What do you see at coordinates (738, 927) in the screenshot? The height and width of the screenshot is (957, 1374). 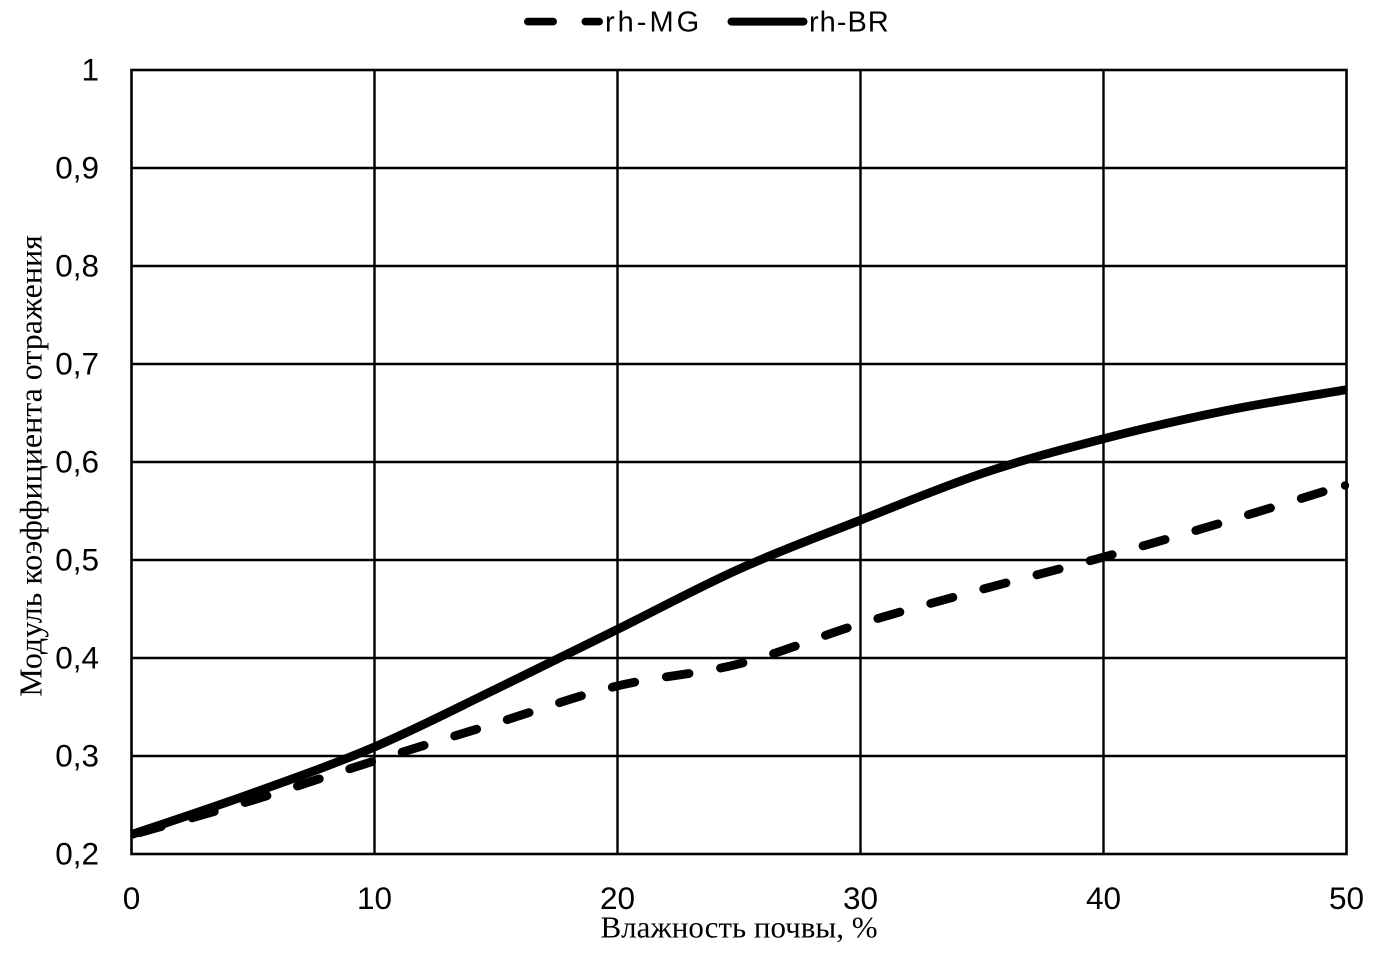 I see `svg-text: Влажность почвы, %` at bounding box center [738, 927].